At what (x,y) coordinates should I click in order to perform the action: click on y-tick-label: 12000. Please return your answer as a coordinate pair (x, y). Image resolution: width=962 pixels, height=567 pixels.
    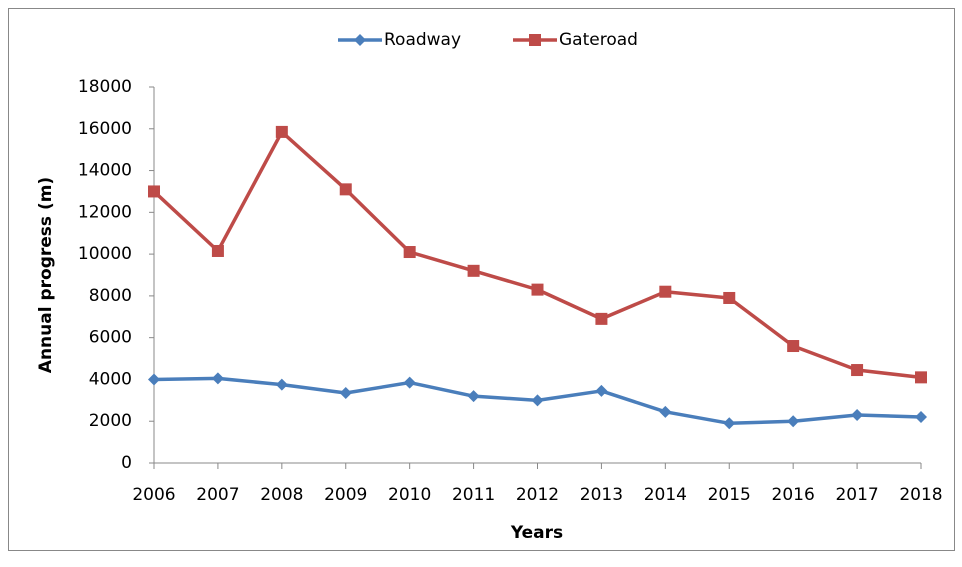
    Looking at the image, I should click on (105, 212).